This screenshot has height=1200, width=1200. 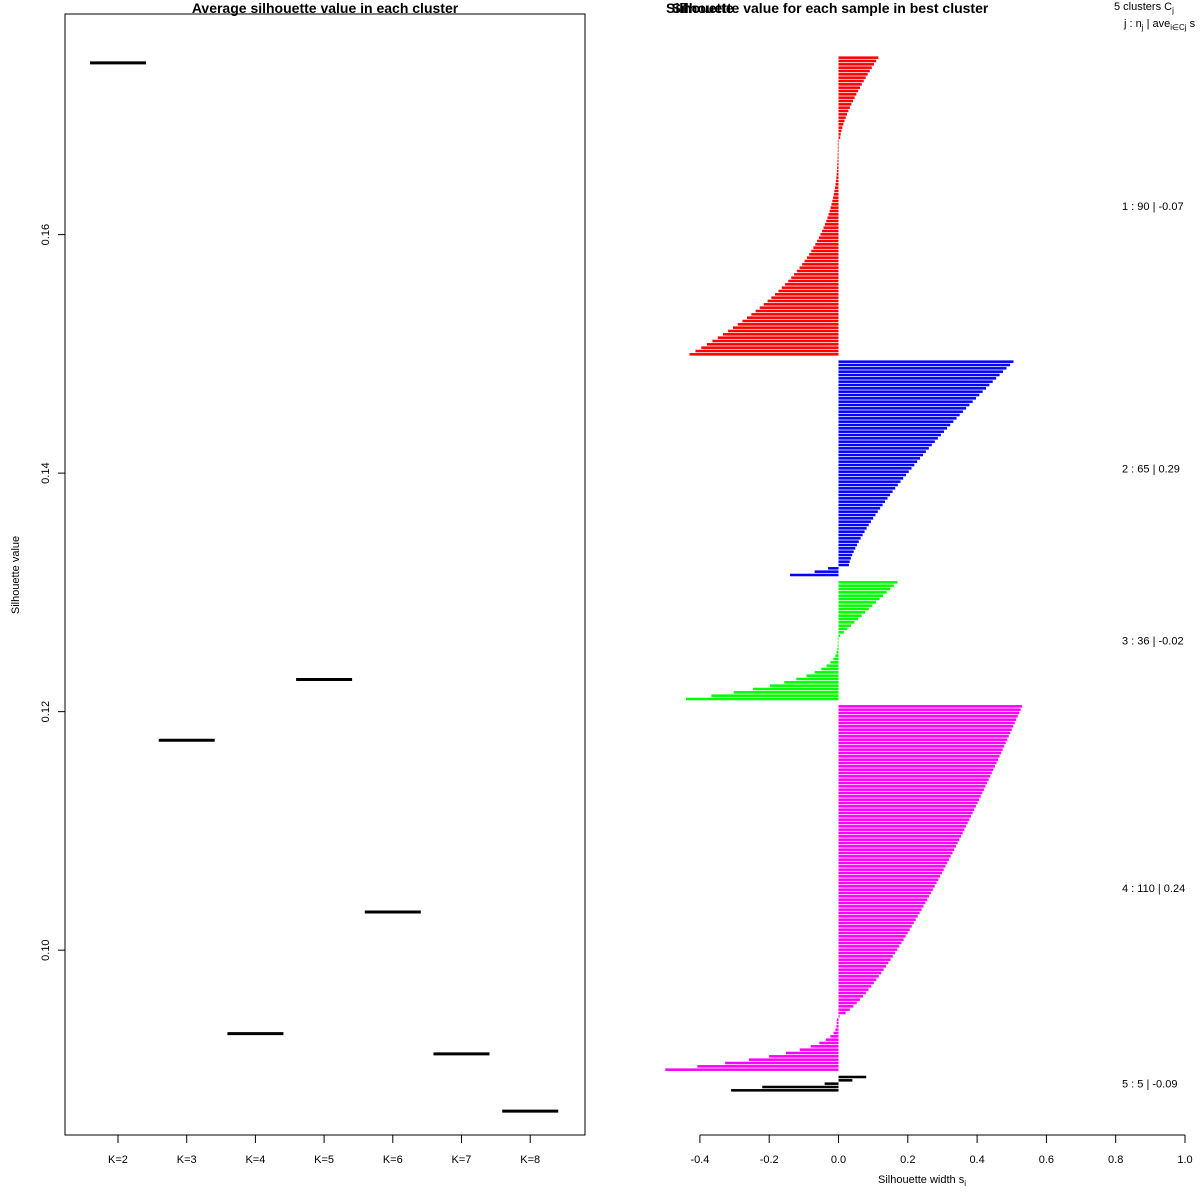 I want to click on right-x-tick-label: 0.2, so click(x=907, y=1160).